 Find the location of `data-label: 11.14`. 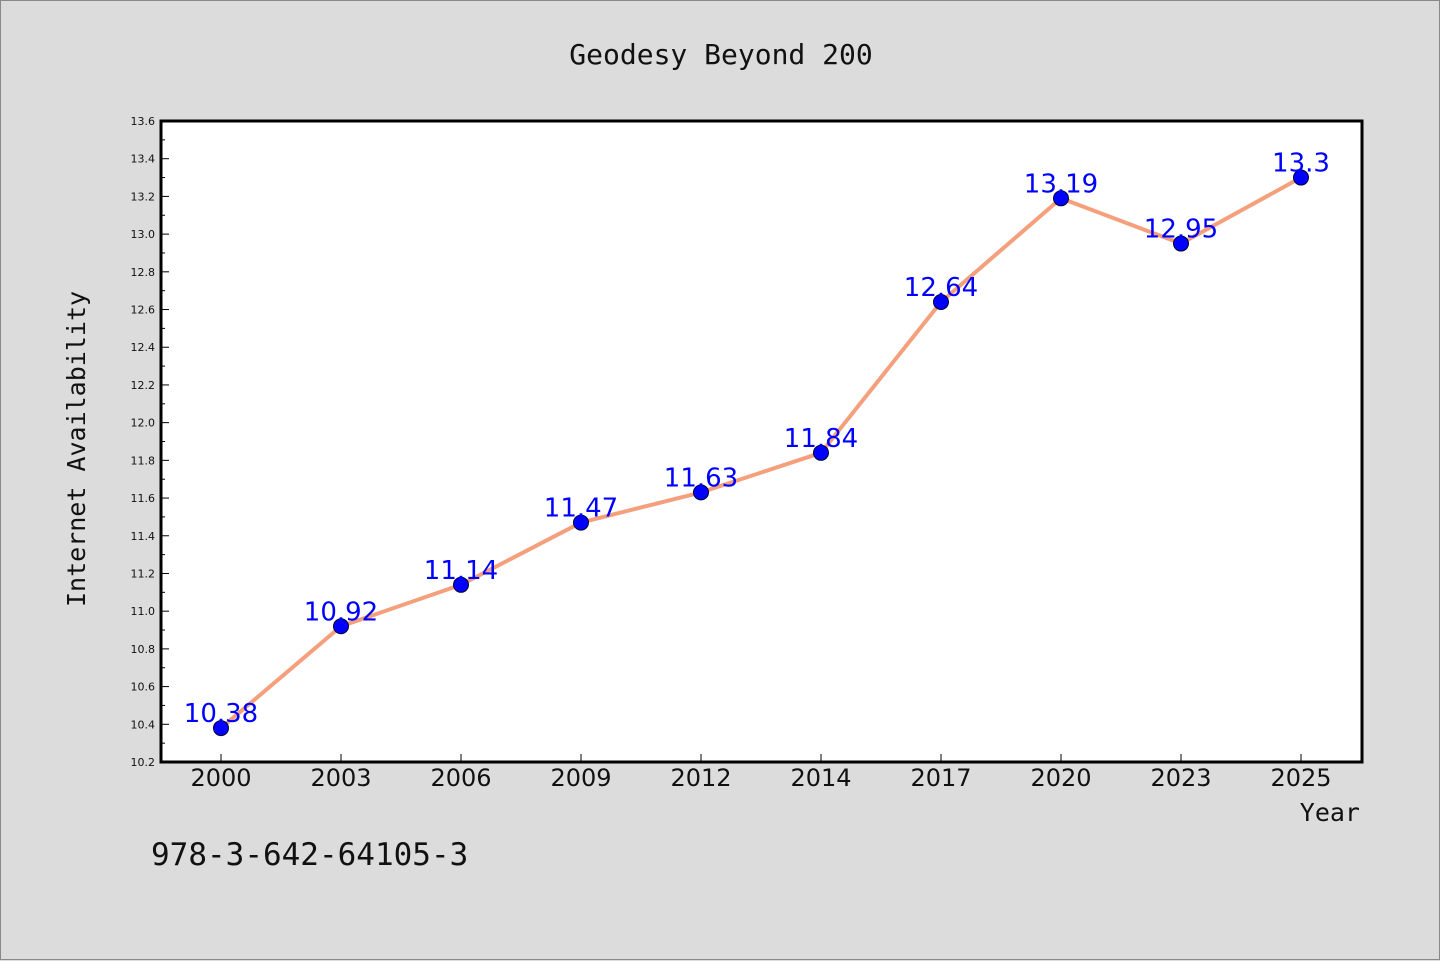

data-label: 11.14 is located at coordinates (461, 571).